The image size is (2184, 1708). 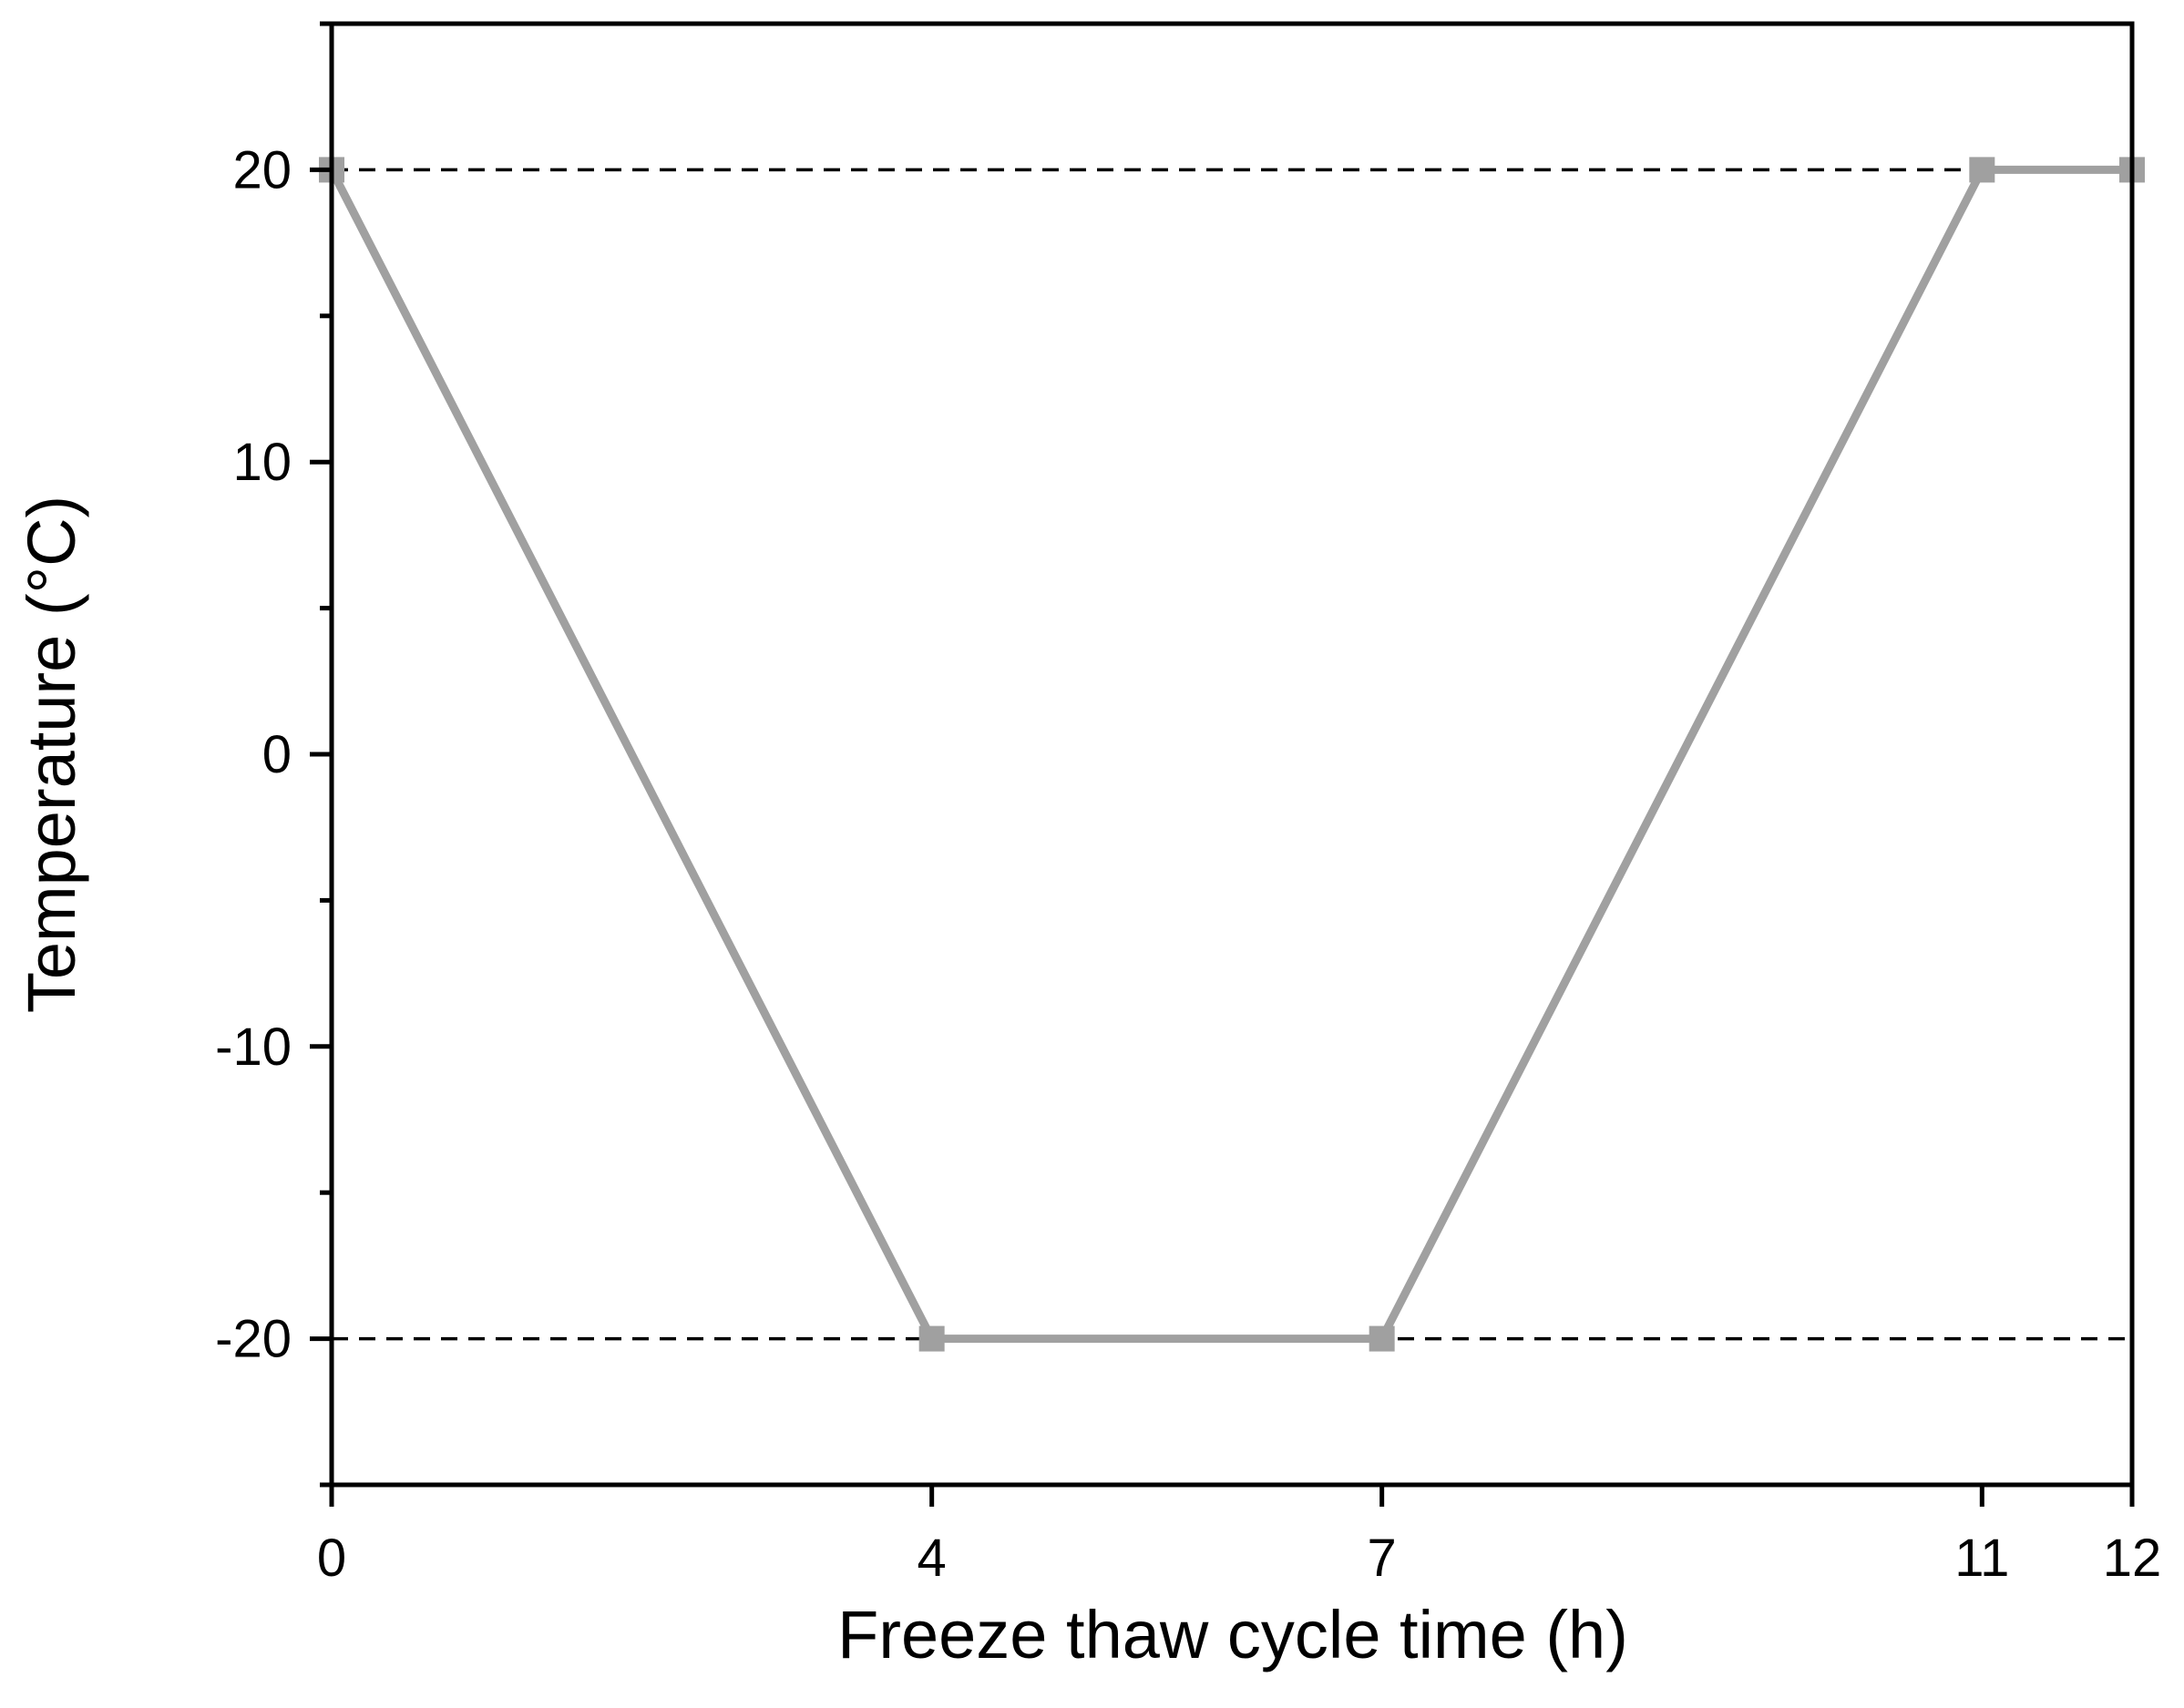 I want to click on y-tick-label: 20, so click(x=262, y=169).